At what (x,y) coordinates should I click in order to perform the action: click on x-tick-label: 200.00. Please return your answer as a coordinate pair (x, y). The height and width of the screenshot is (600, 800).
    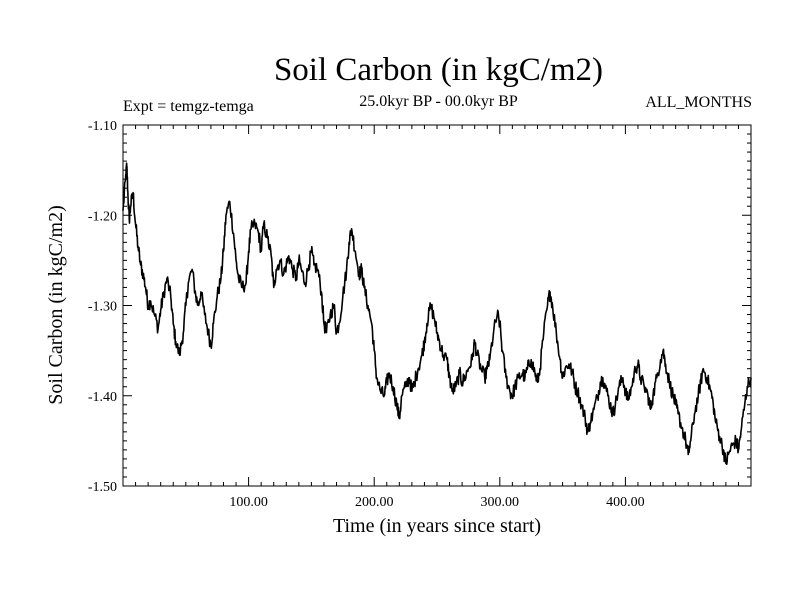
    Looking at the image, I should click on (374, 502).